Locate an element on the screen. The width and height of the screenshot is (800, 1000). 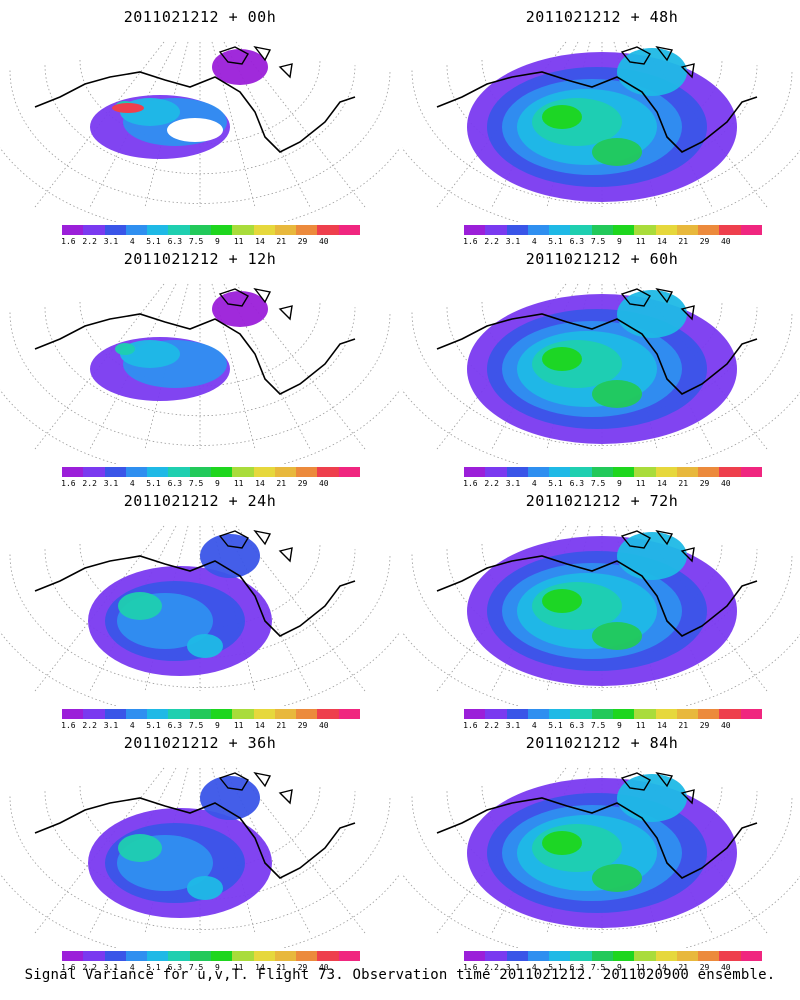
panel-title: 2011021212 + 36h is located at coordinates (200, 743).